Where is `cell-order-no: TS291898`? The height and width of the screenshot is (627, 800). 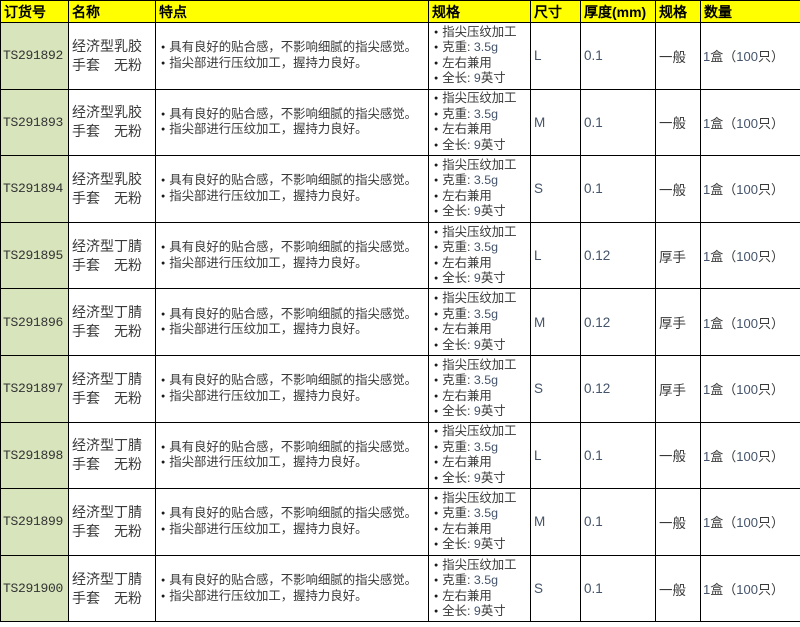 cell-order-no: TS291898 is located at coordinates (34, 455).